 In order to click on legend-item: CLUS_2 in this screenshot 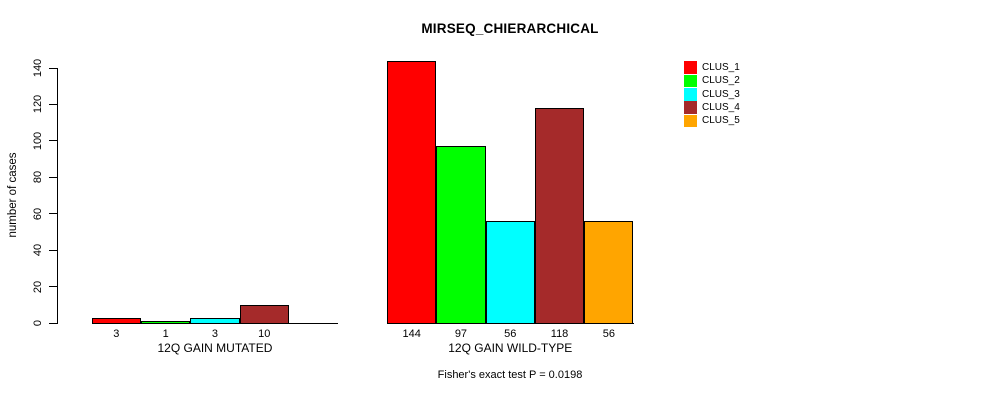, I will do `click(712, 81)`.